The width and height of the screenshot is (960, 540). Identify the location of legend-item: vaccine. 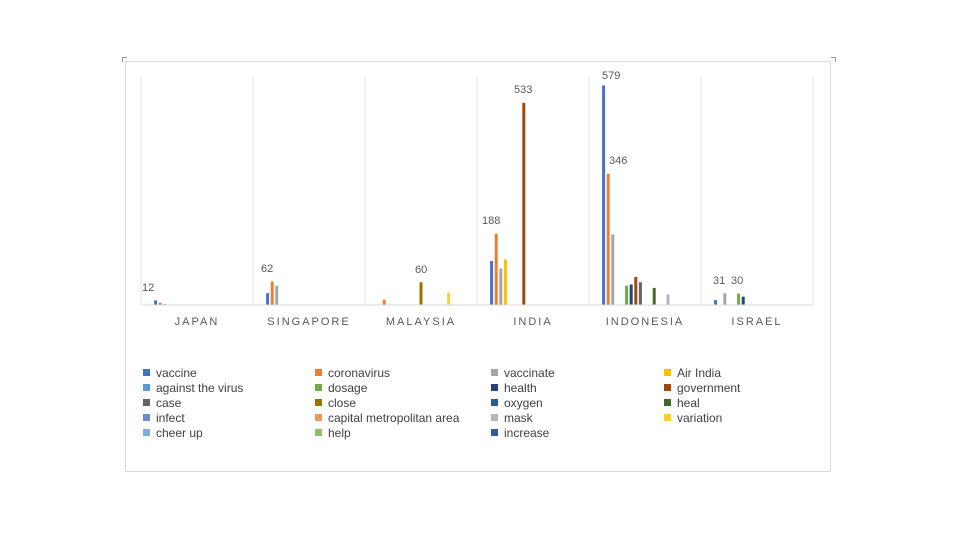
(170, 373).